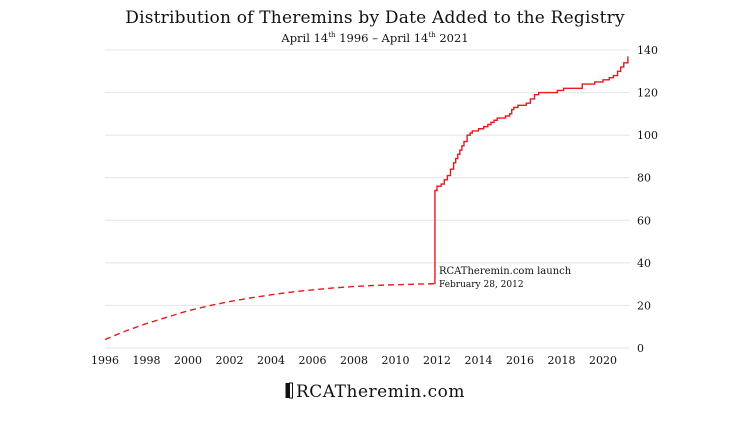  I want to click on chart-subtitle: April 14th 1996 – April 14th 2021, so click(375, 38).